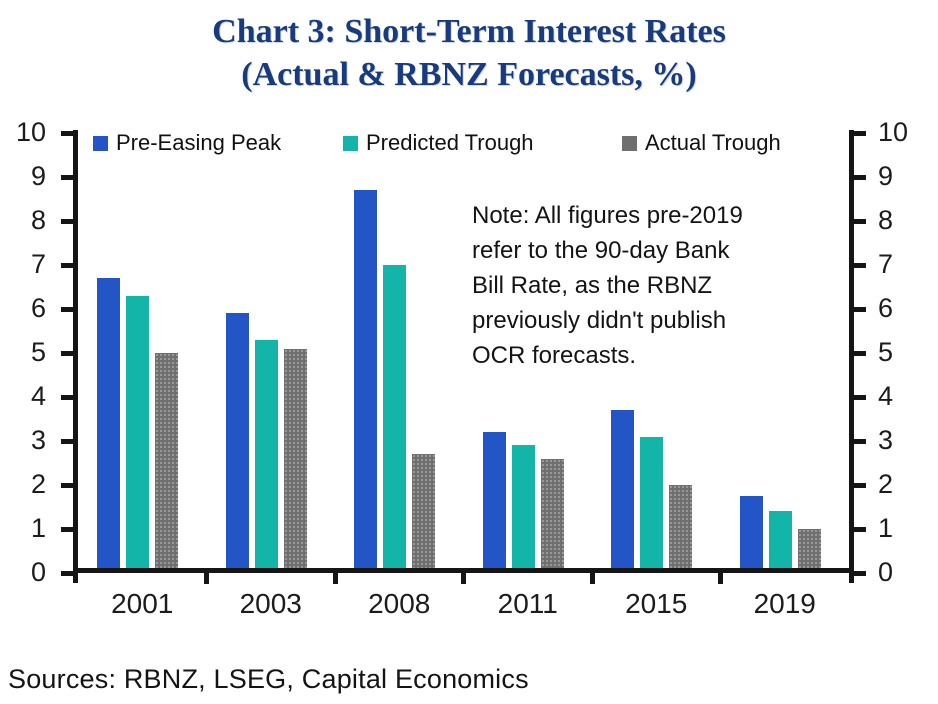  What do you see at coordinates (886, 220) in the screenshot?
I see `y-tick-label-right: 8` at bounding box center [886, 220].